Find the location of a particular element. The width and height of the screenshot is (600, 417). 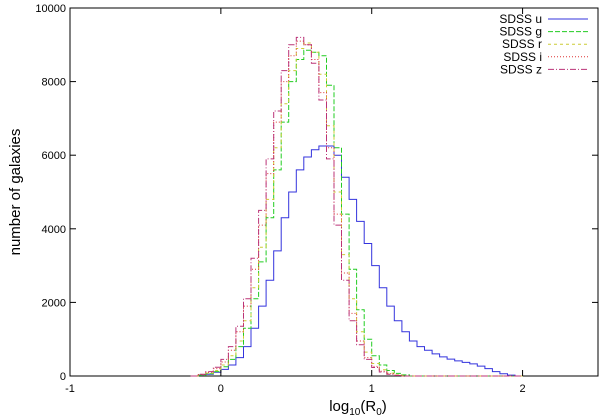

legend-label: SDSS u is located at coordinates (520, 19).